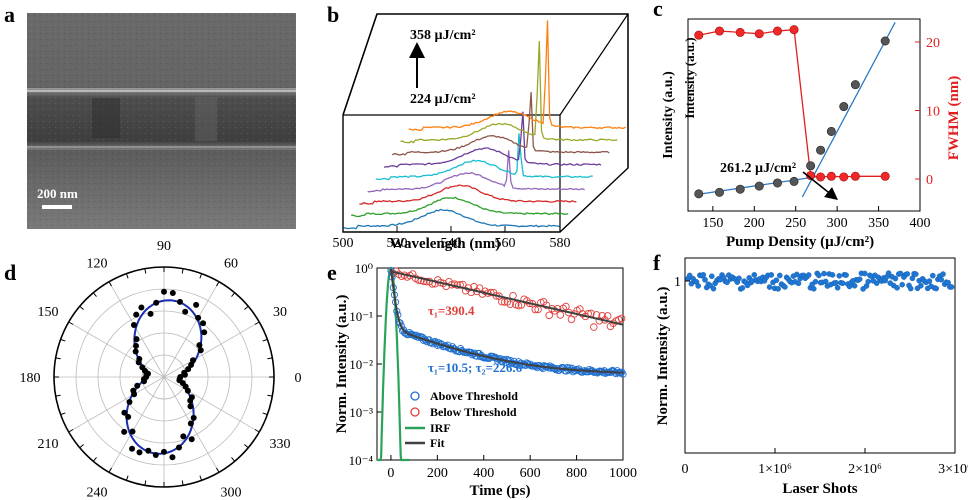 This screenshot has width=968, height=500. What do you see at coordinates (57, 193) in the screenshot?
I see `scale-bar-label: 200 nm` at bounding box center [57, 193].